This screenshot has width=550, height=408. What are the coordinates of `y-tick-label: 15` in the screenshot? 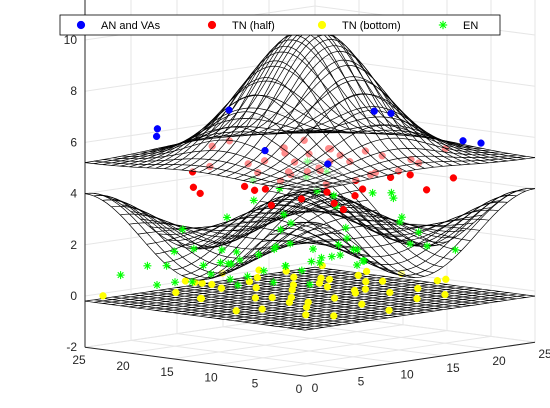 It's located at (167, 372).